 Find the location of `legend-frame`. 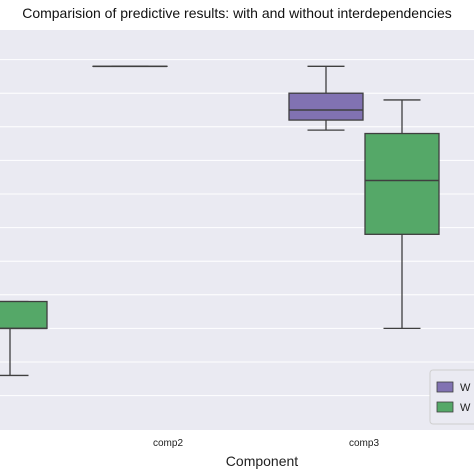

legend-frame is located at coordinates (451, 397).